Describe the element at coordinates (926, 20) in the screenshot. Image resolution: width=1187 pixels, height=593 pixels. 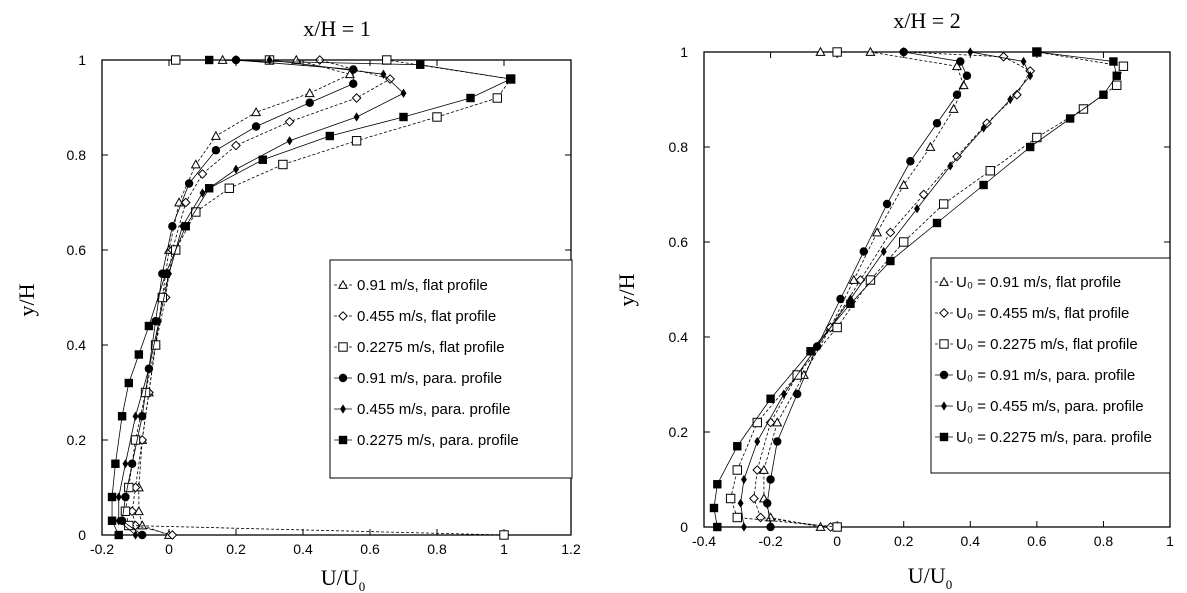
I see `chart-title: x/H = 2` at that location.